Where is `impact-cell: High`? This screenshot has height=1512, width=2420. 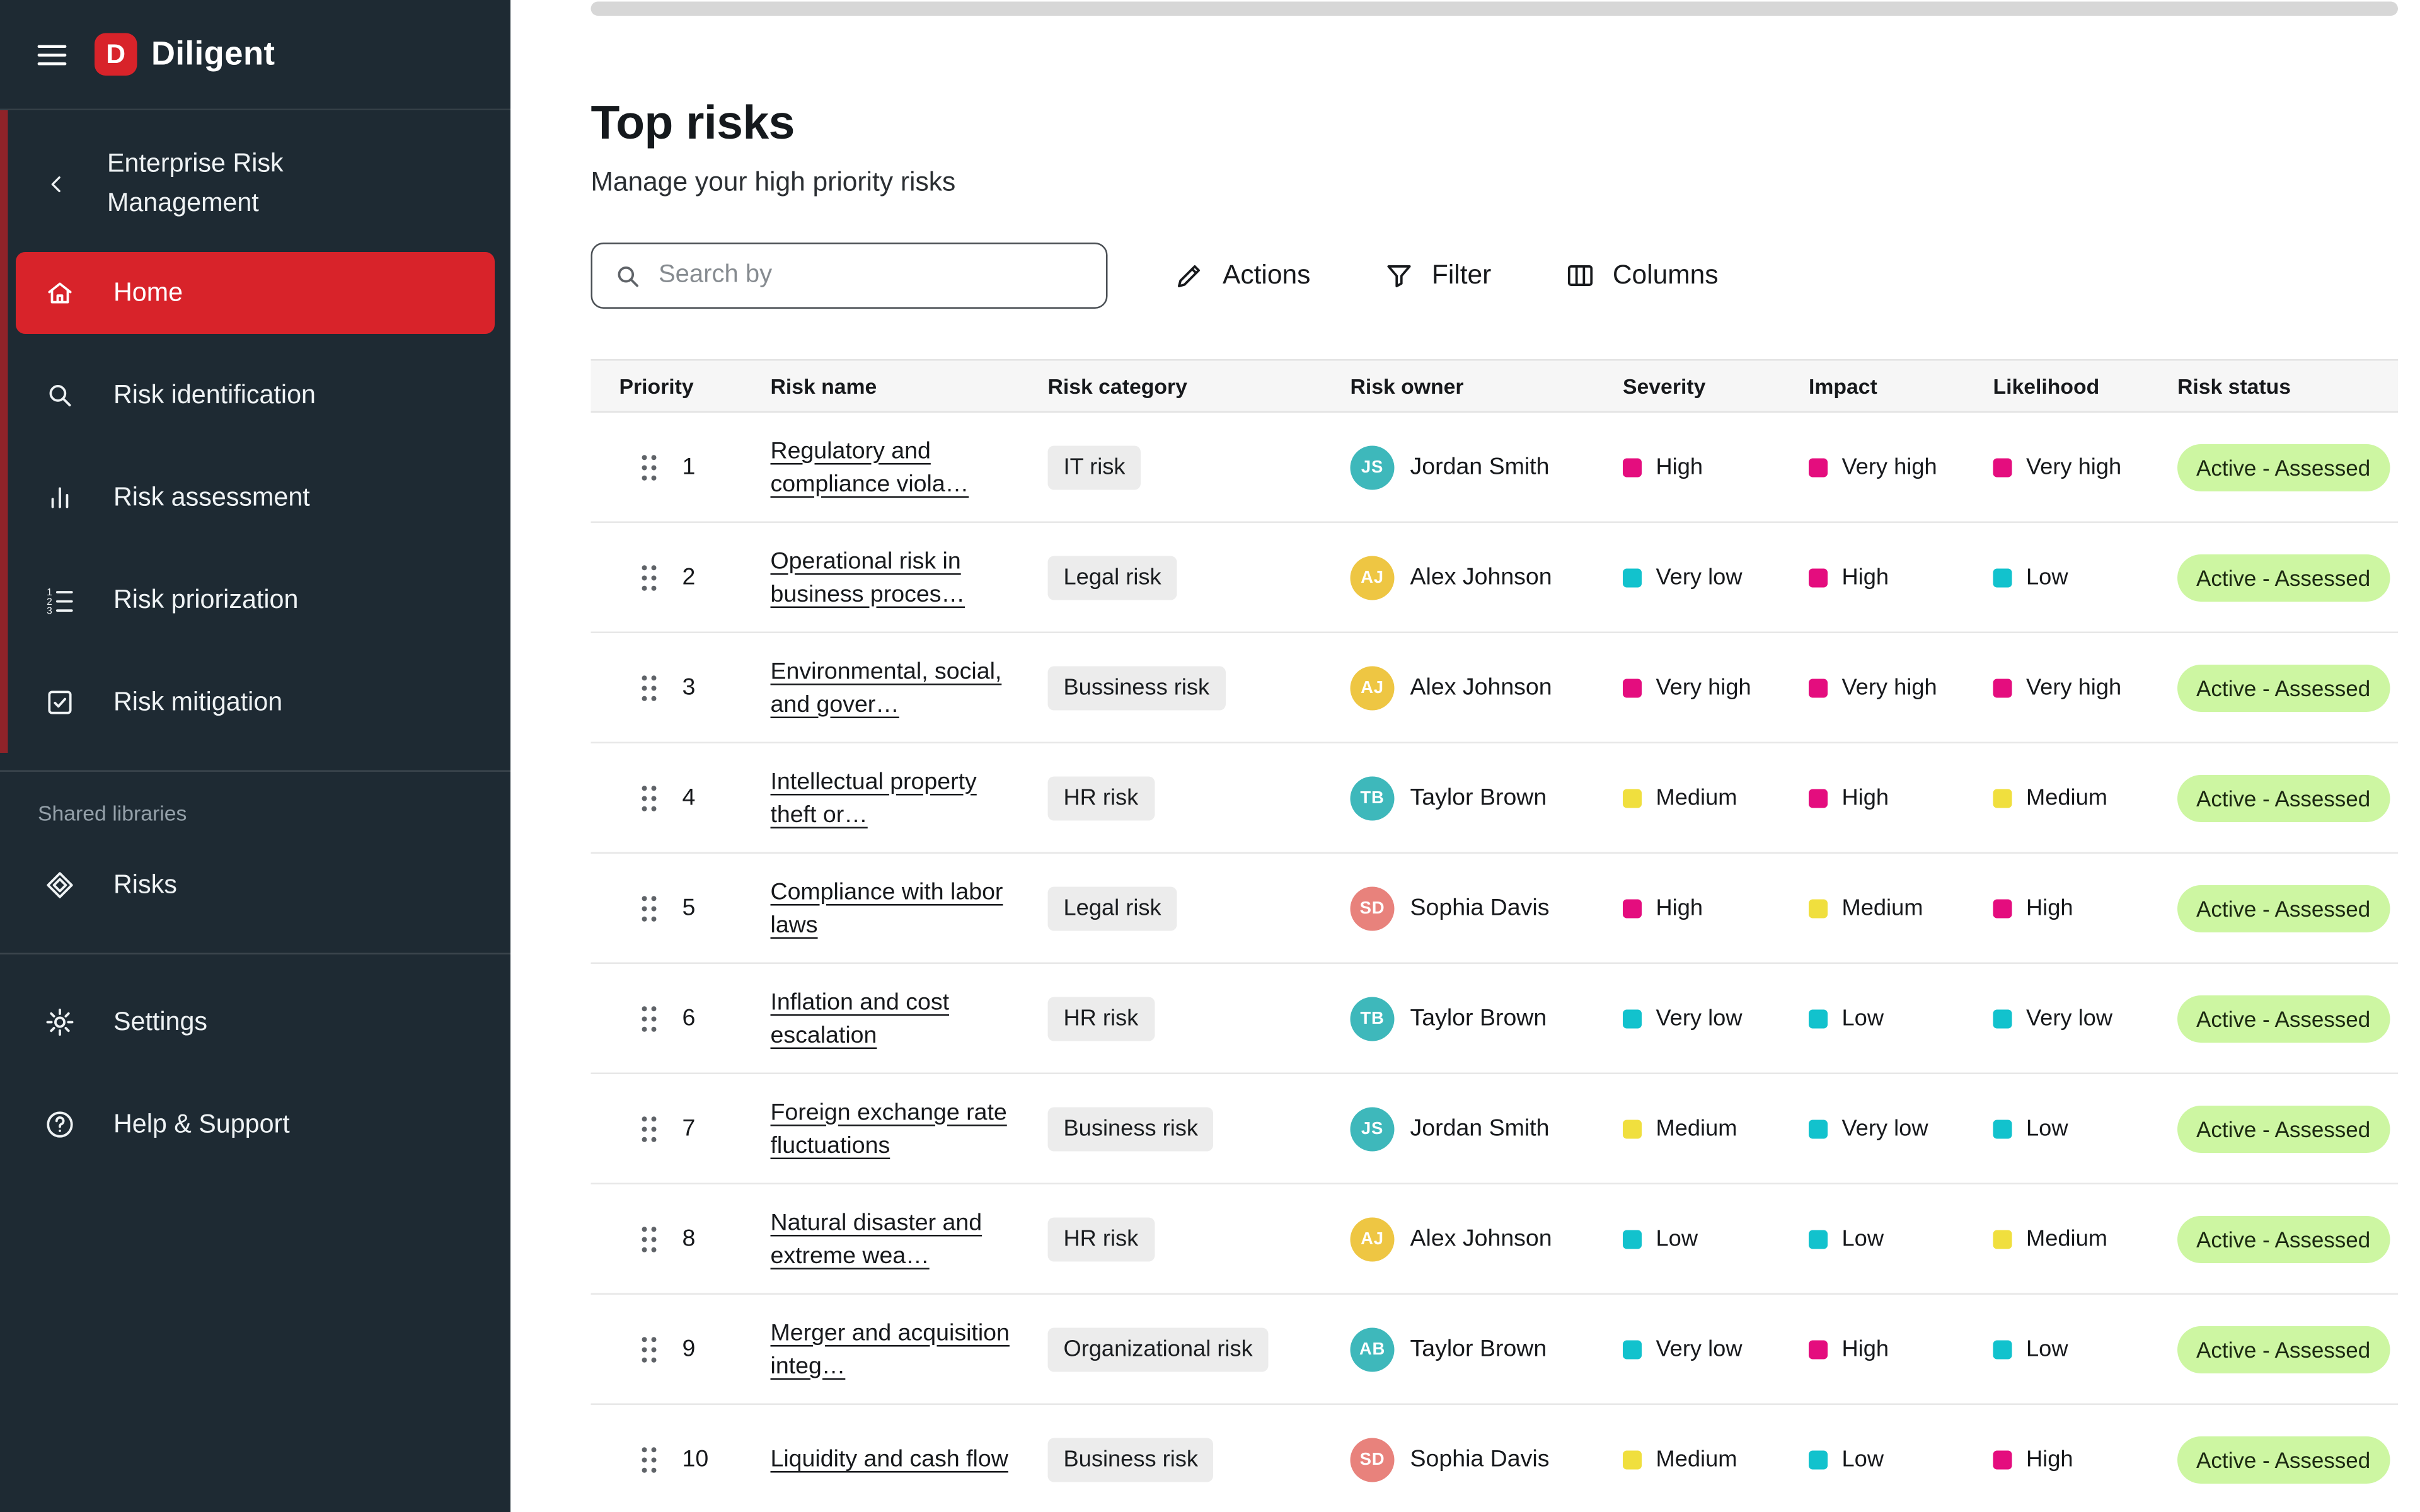
impact-cell: High is located at coordinates (1901, 1348).